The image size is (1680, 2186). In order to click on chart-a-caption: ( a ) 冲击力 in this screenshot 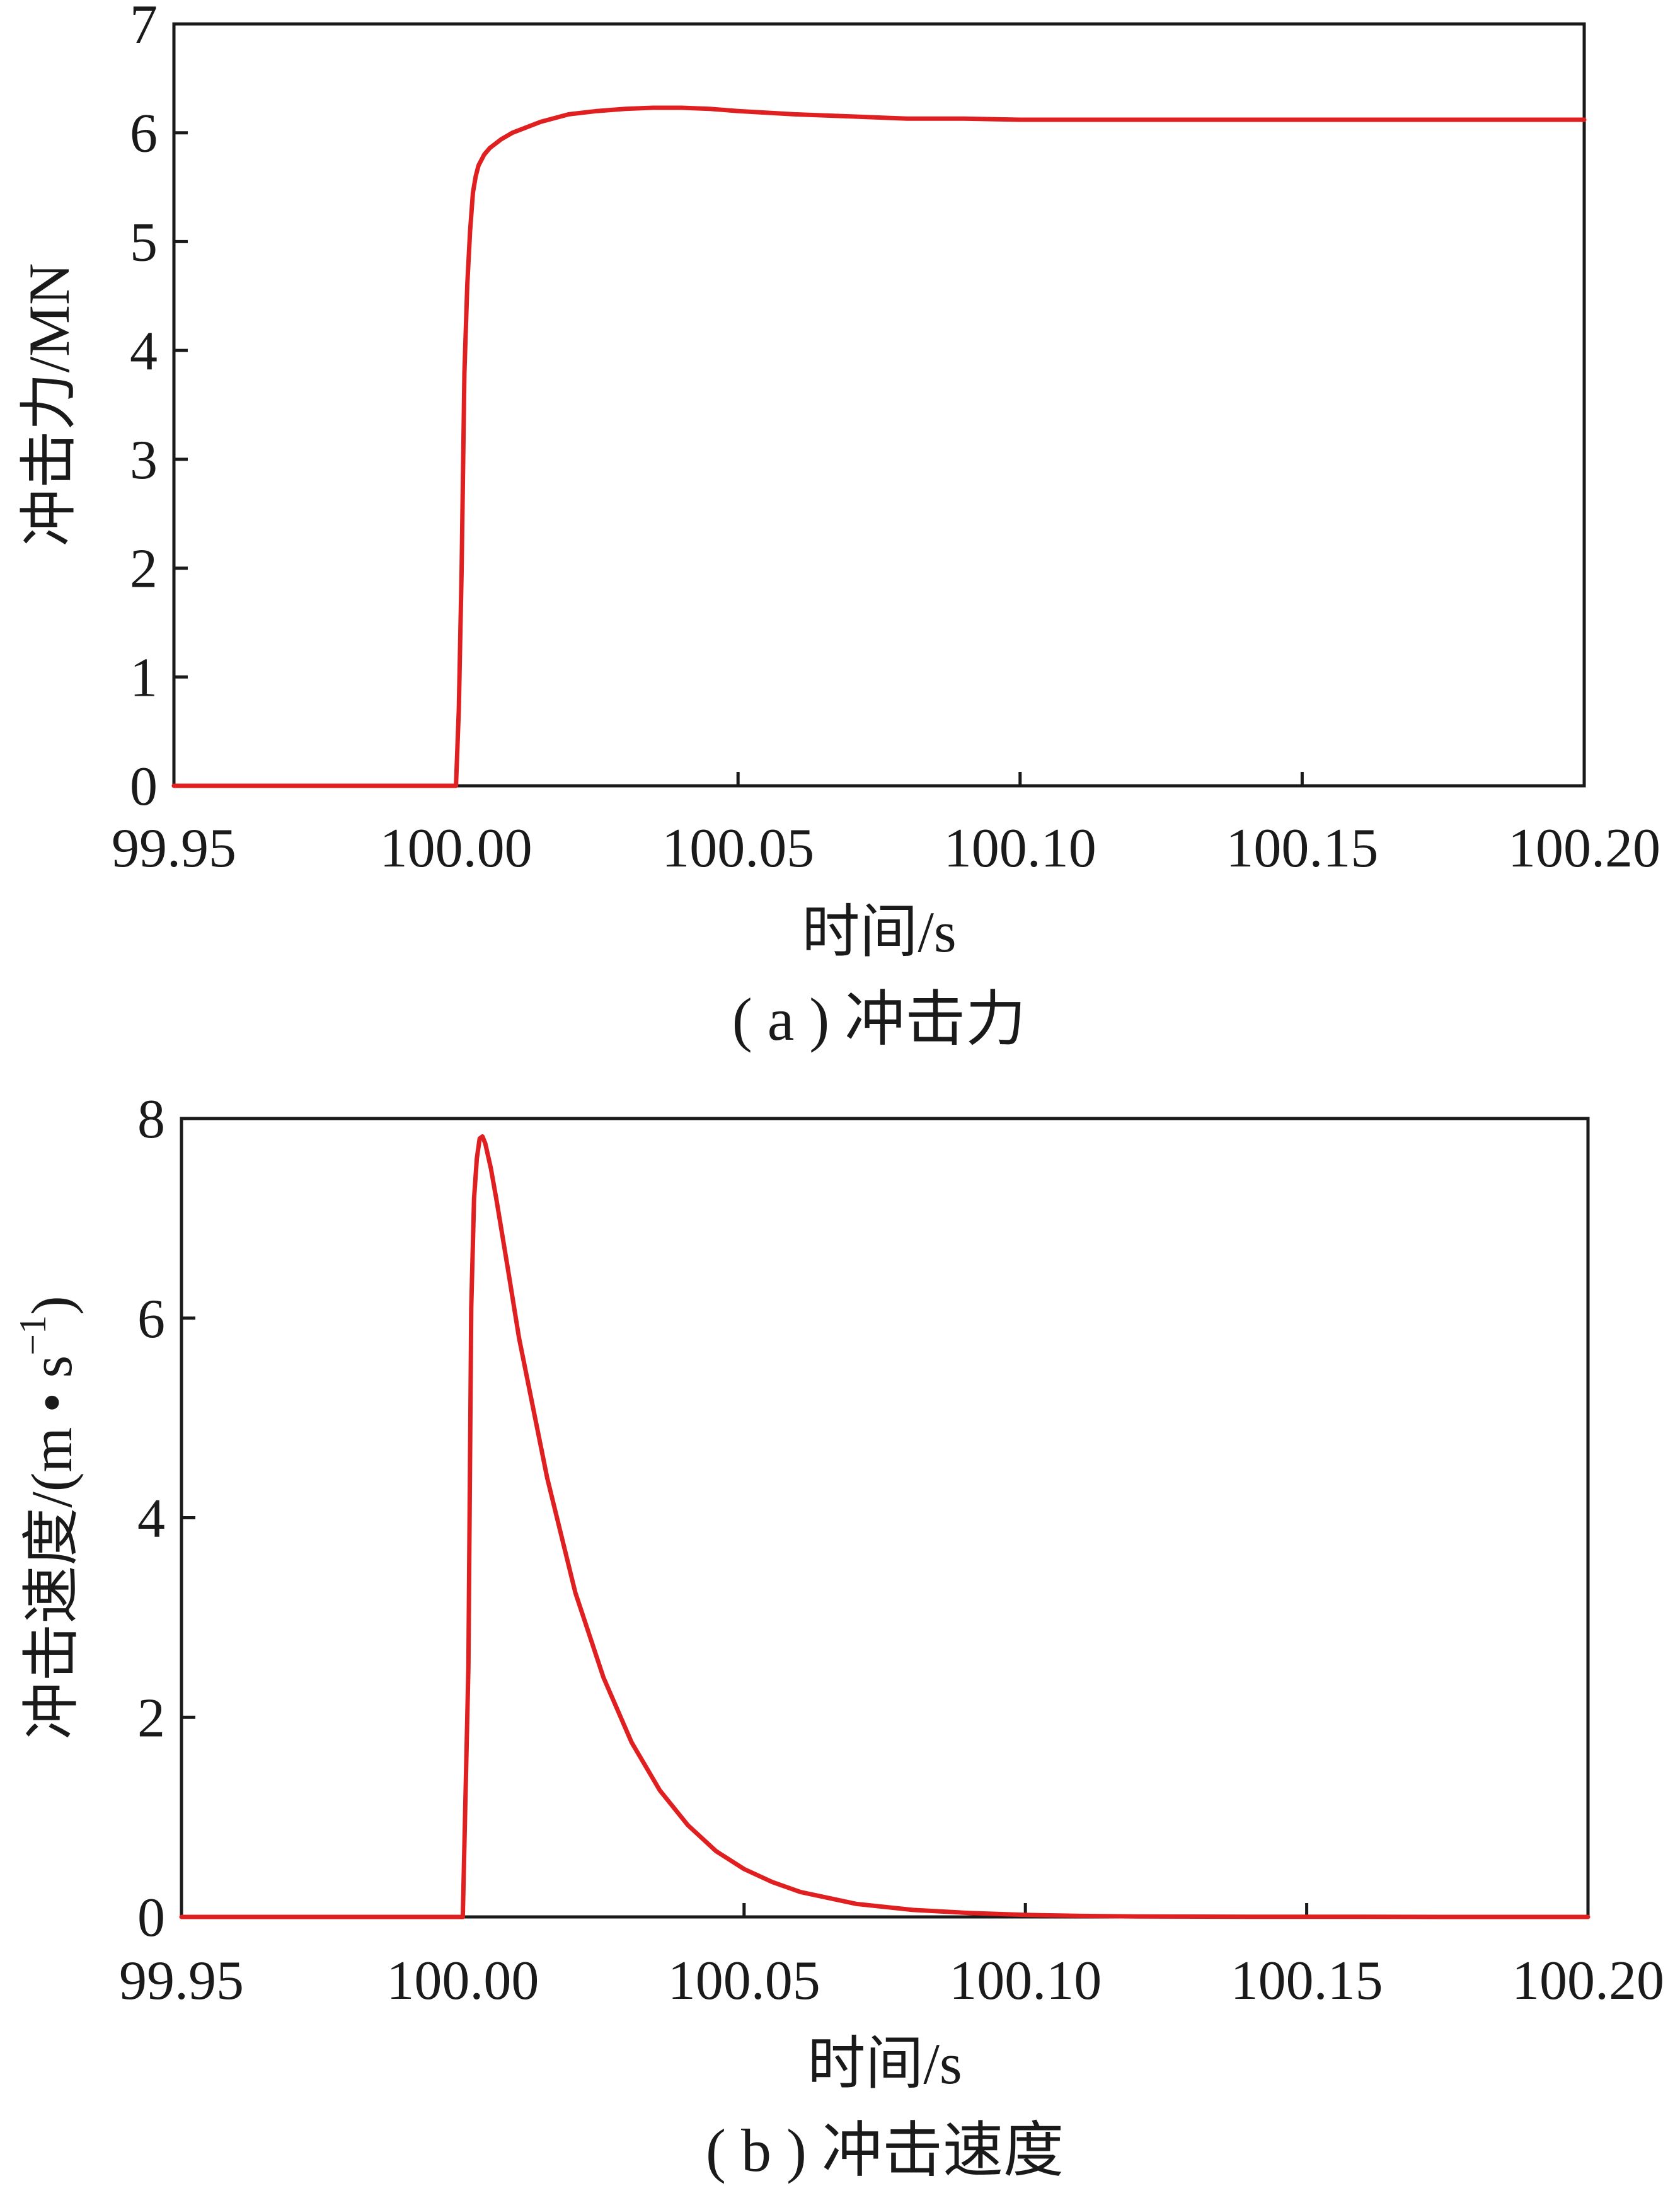, I will do `click(879, 1019)`.